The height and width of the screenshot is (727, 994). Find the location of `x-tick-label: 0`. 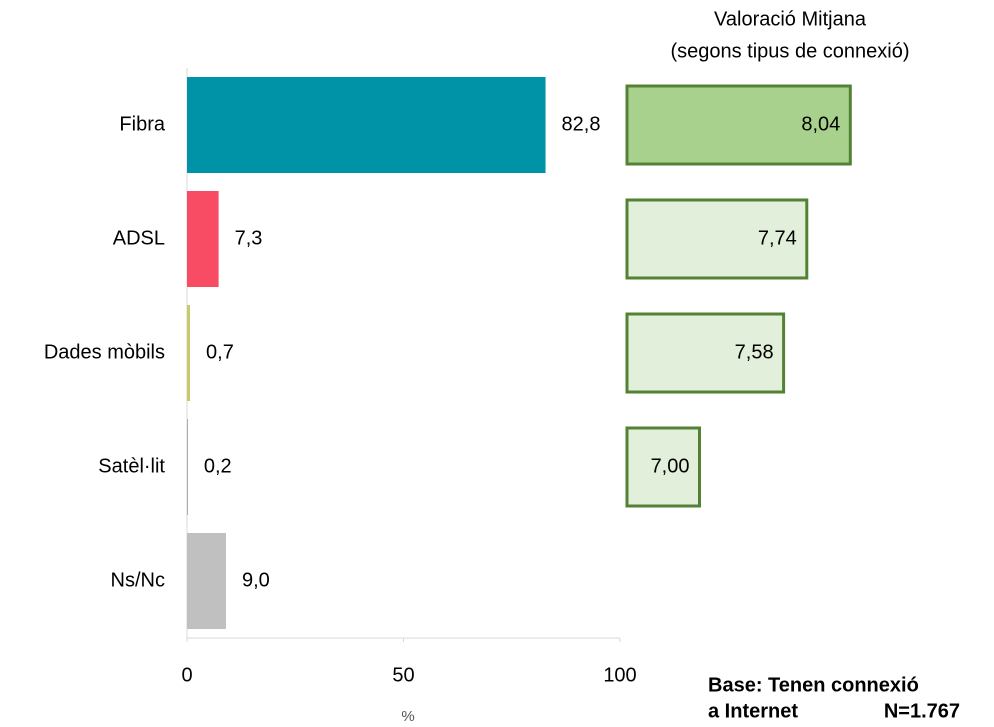

x-tick-label: 0 is located at coordinates (186, 675).